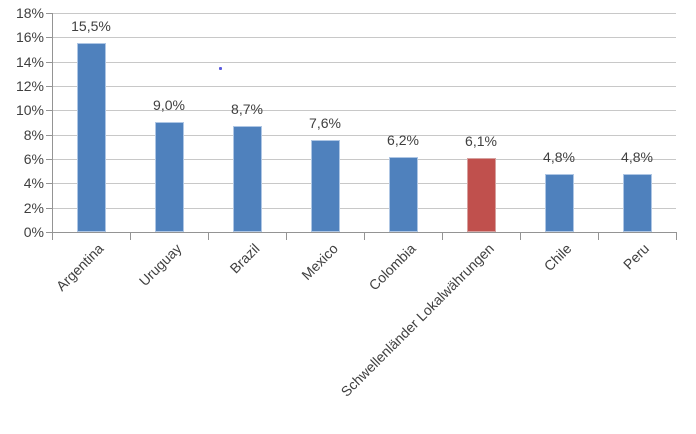 The width and height of the screenshot is (696, 434). I want to click on y-axis-tick-label: 12%, so click(29, 86).